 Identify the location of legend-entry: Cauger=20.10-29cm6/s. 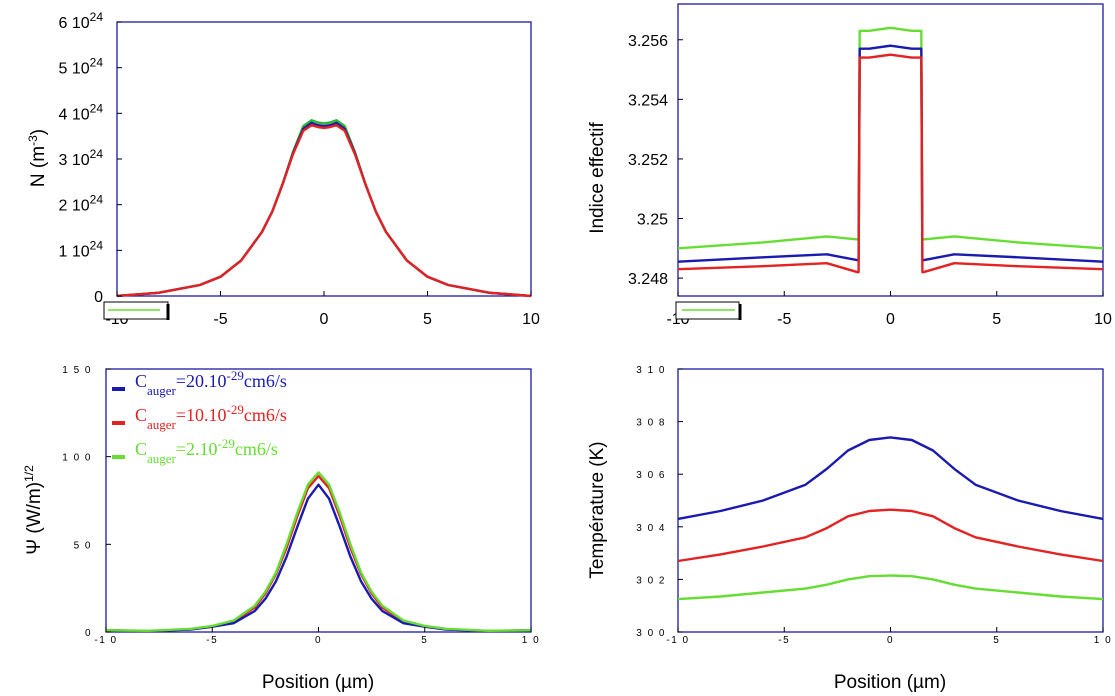
(211, 383).